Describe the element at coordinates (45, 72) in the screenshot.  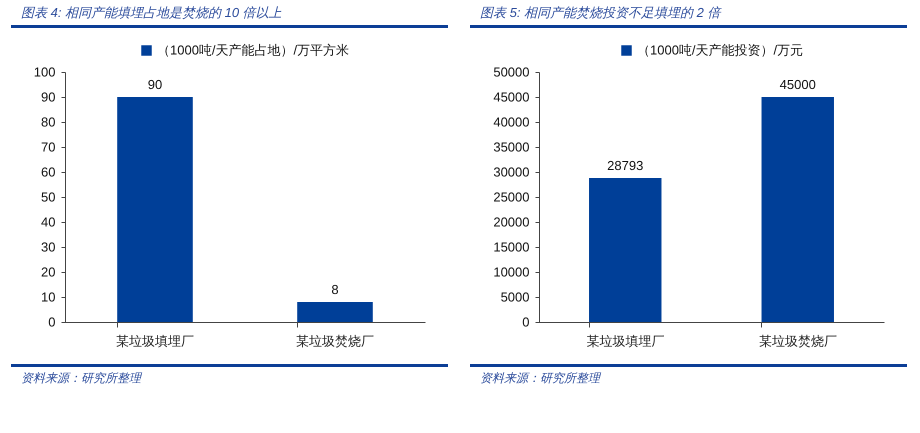
I see `y-tick-label: 100` at that location.